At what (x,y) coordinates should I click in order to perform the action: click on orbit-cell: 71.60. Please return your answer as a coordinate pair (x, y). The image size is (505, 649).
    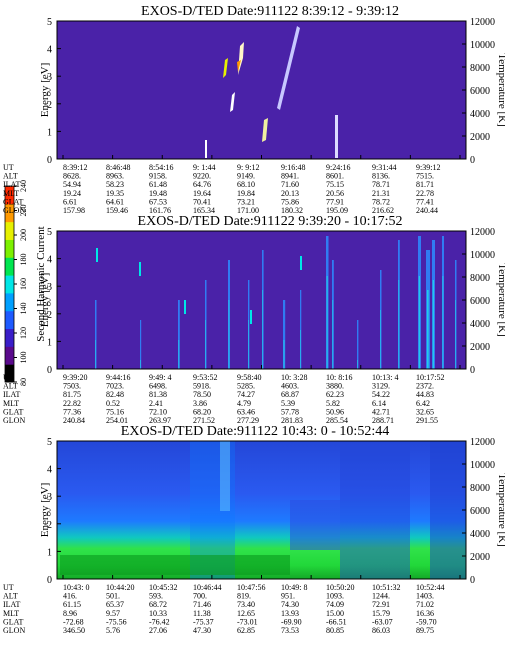
    Looking at the image, I should click on (290, 184).